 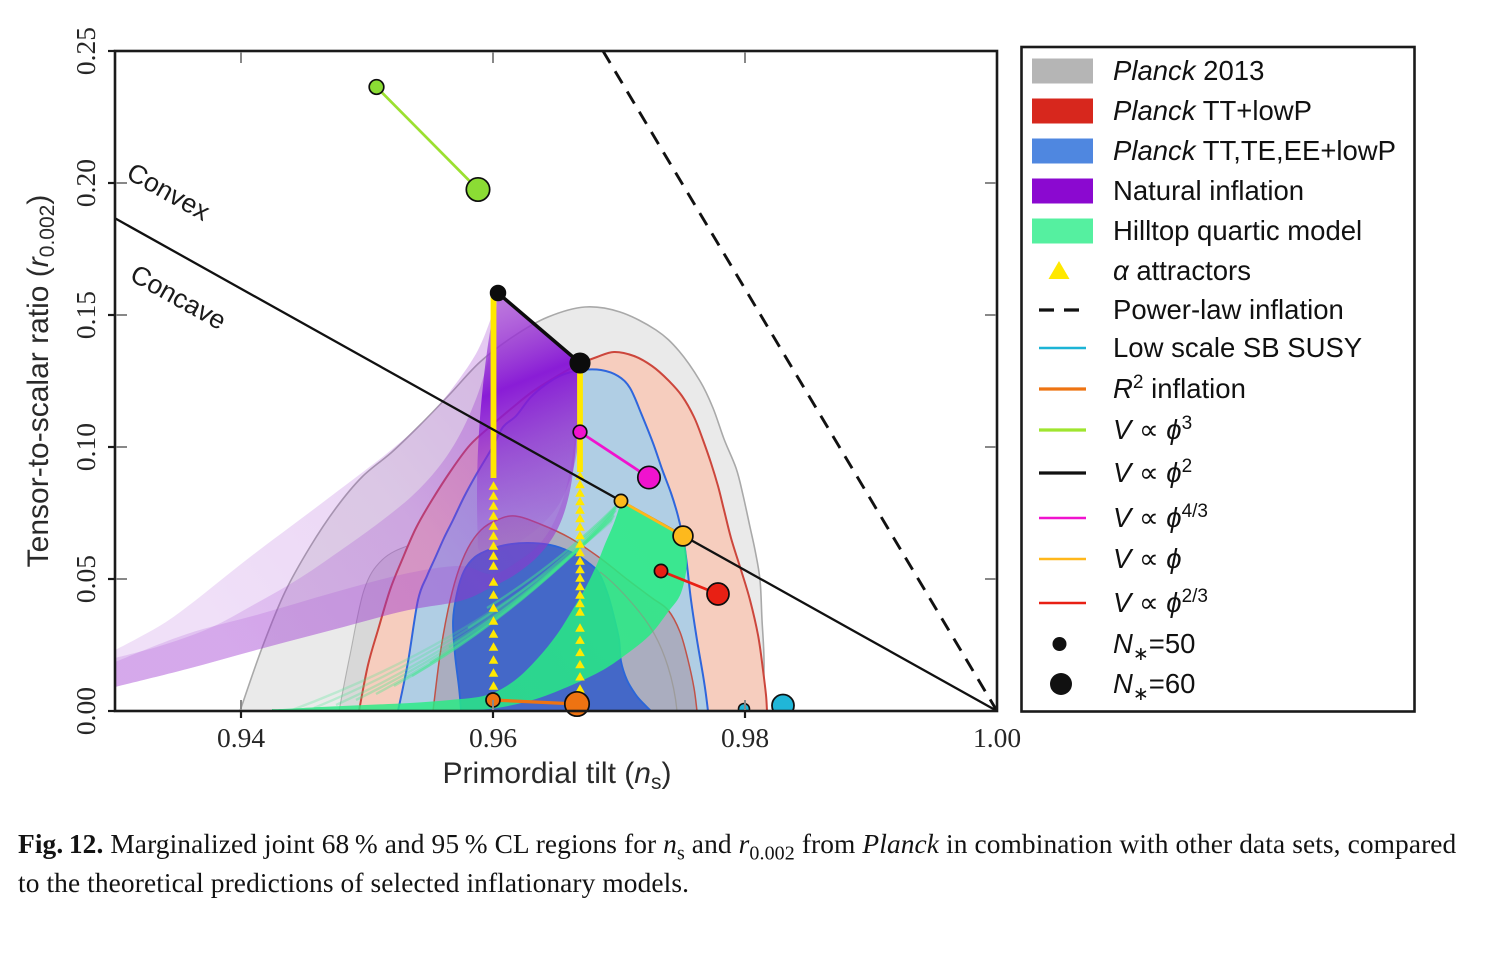 What do you see at coordinates (85, 315) in the screenshot?
I see `svg-text: 0.15` at bounding box center [85, 315].